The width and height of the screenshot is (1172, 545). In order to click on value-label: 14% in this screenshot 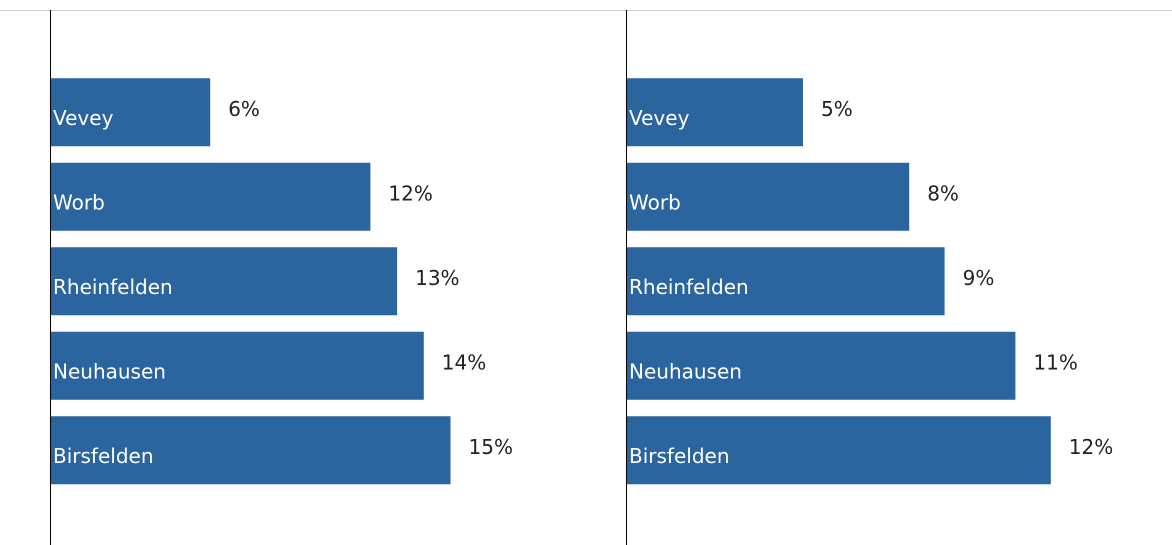, I will do `click(464, 362)`.